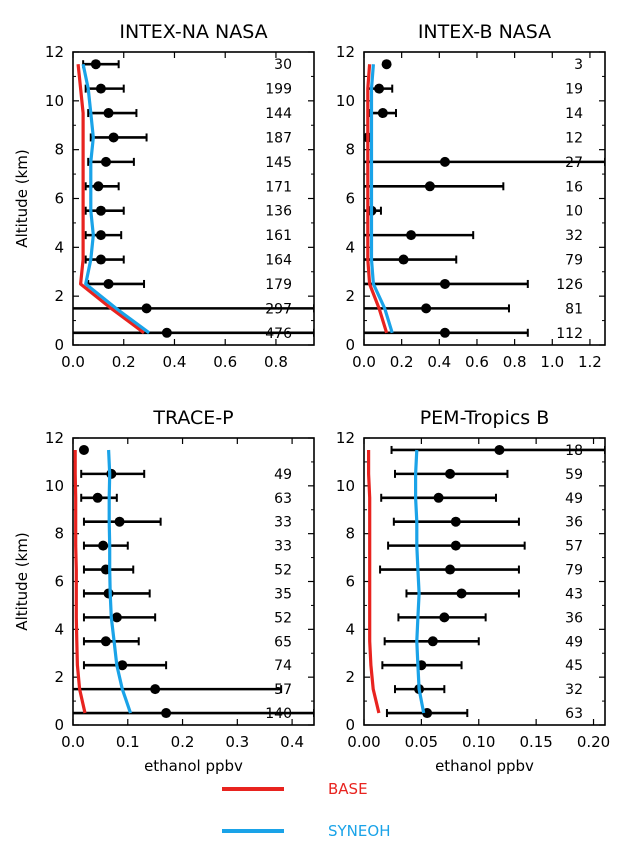 This screenshot has height=860, width=630. Describe the element at coordinates (569, 334) in the screenshot. I see `sample-count: 112` at that location.